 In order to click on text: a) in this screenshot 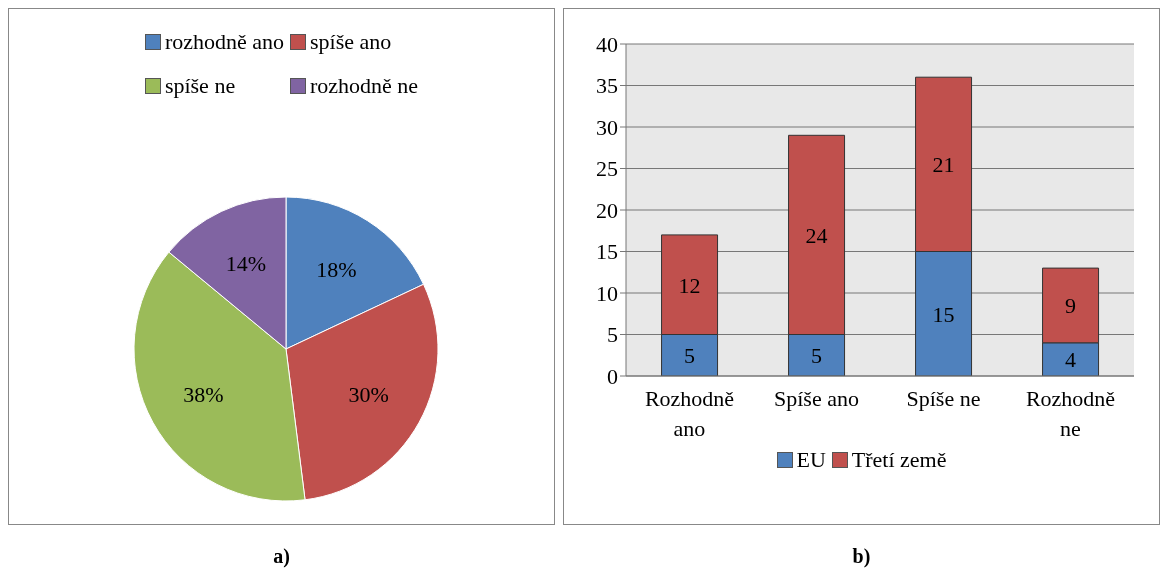, I will do `click(281, 556)`.